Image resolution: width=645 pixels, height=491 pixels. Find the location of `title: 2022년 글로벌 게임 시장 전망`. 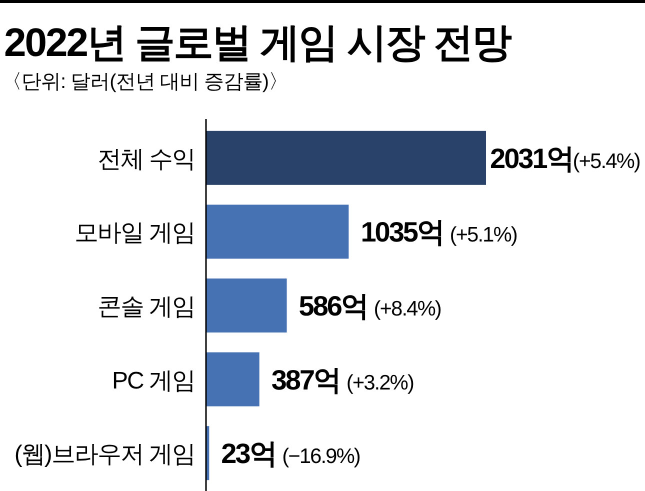

title: 2022년 글로벌 게임 시장 전망 is located at coordinates (257, 43).